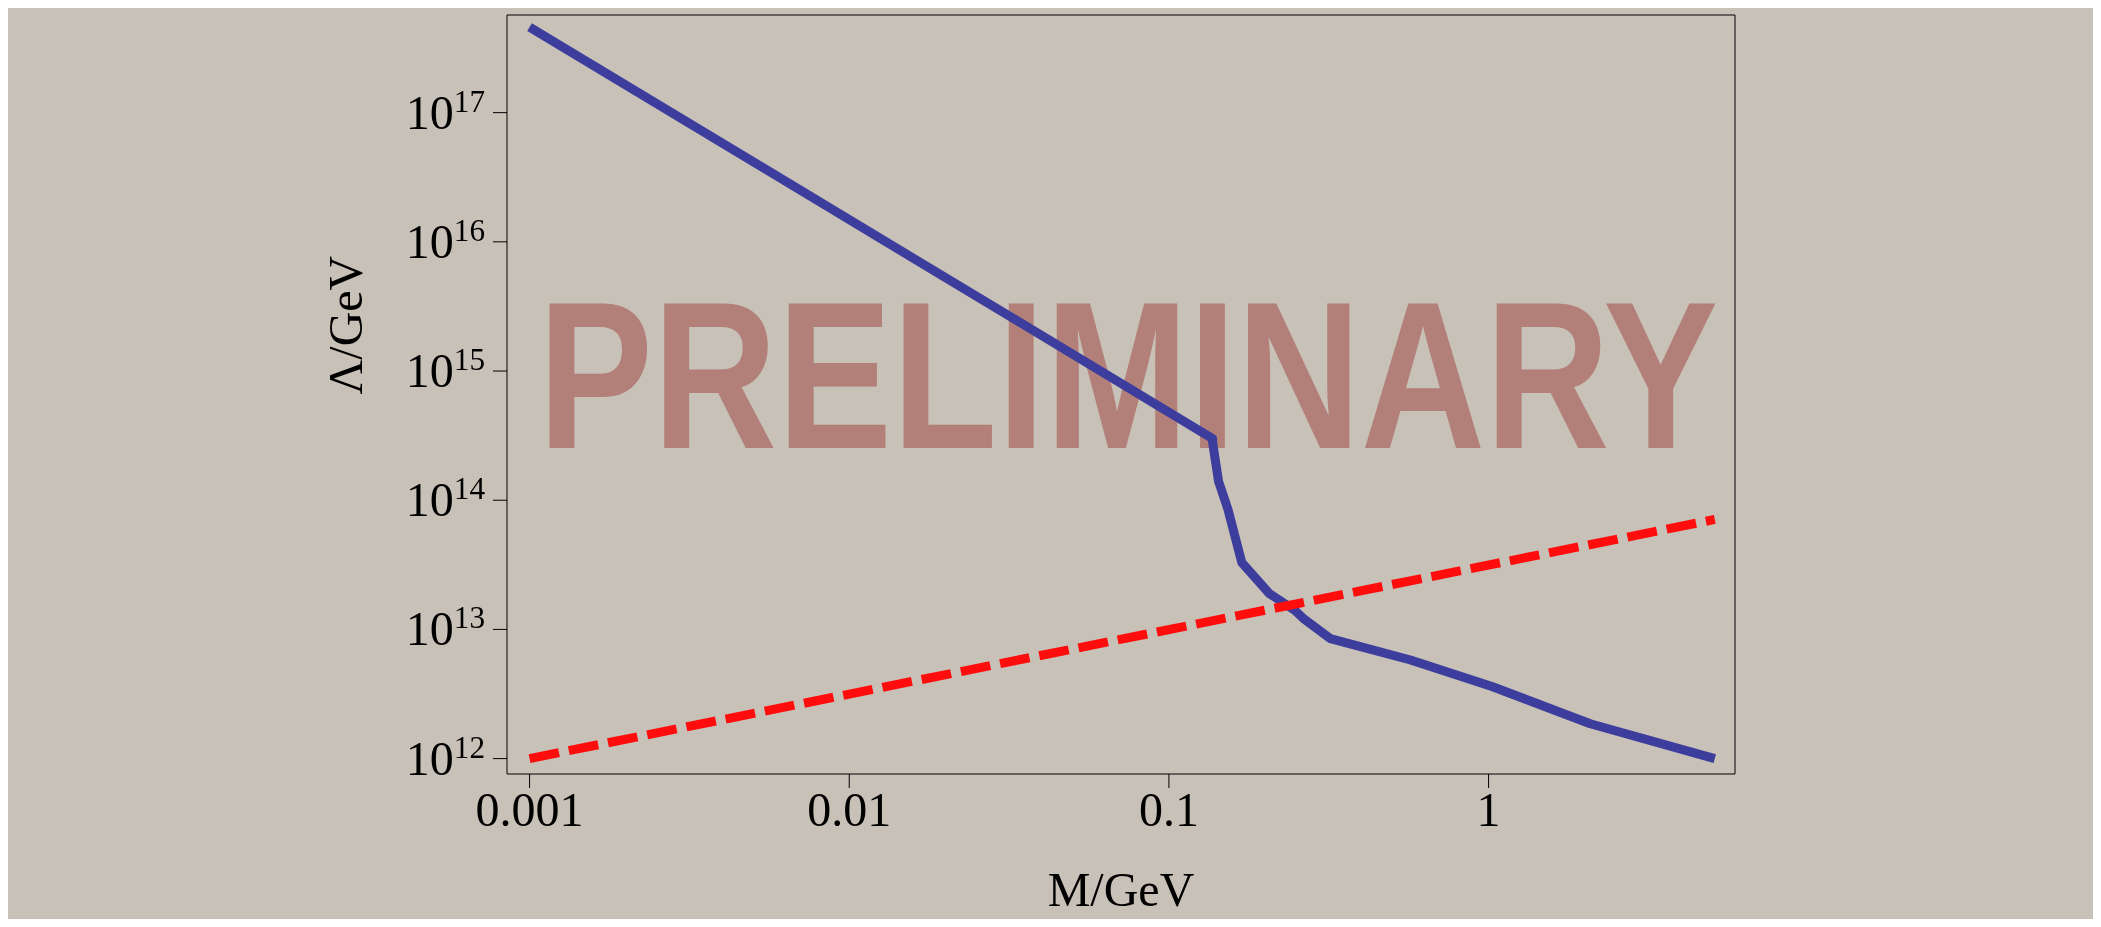  What do you see at coordinates (346, 325) in the screenshot?
I see `y-axis-title: Λ/GeV` at bounding box center [346, 325].